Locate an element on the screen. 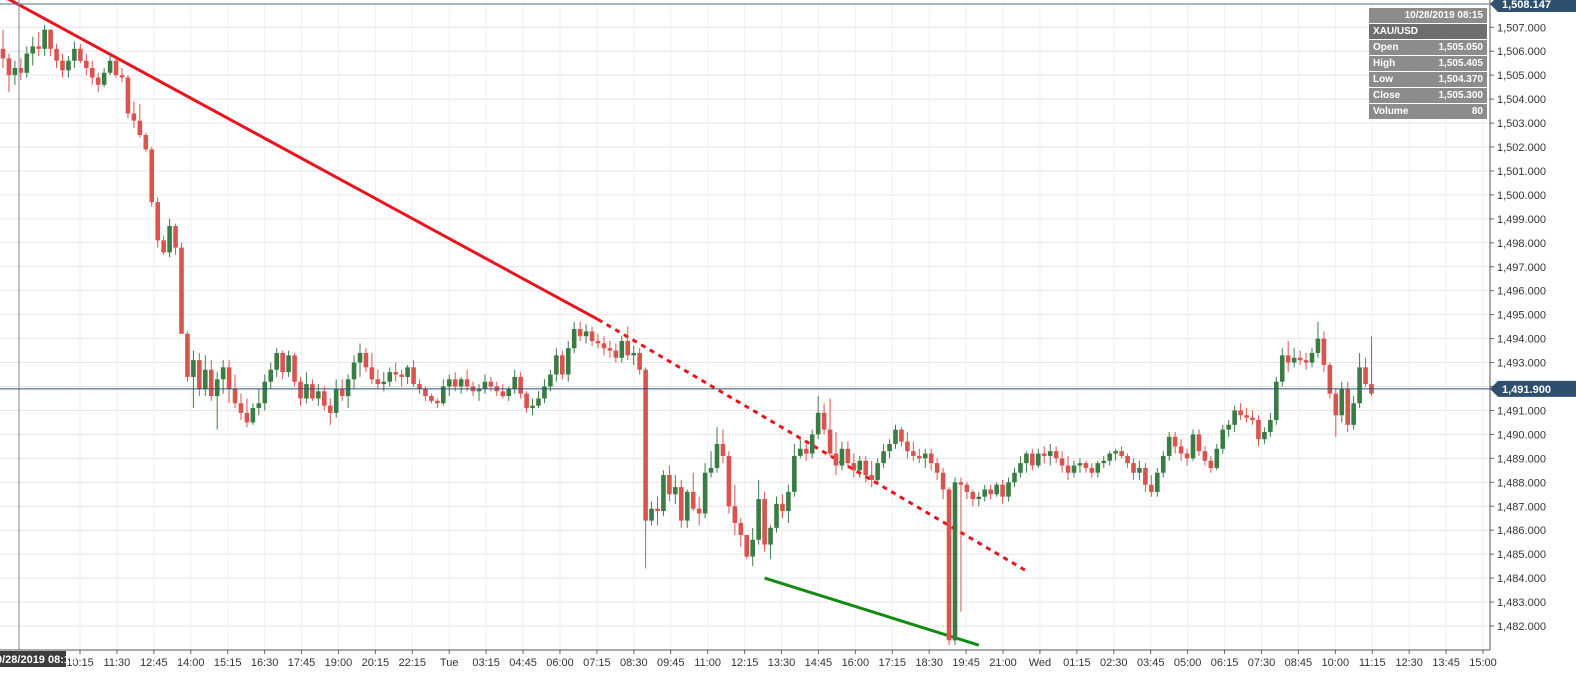  x-tick-label: 21:00 is located at coordinates (1003, 663).